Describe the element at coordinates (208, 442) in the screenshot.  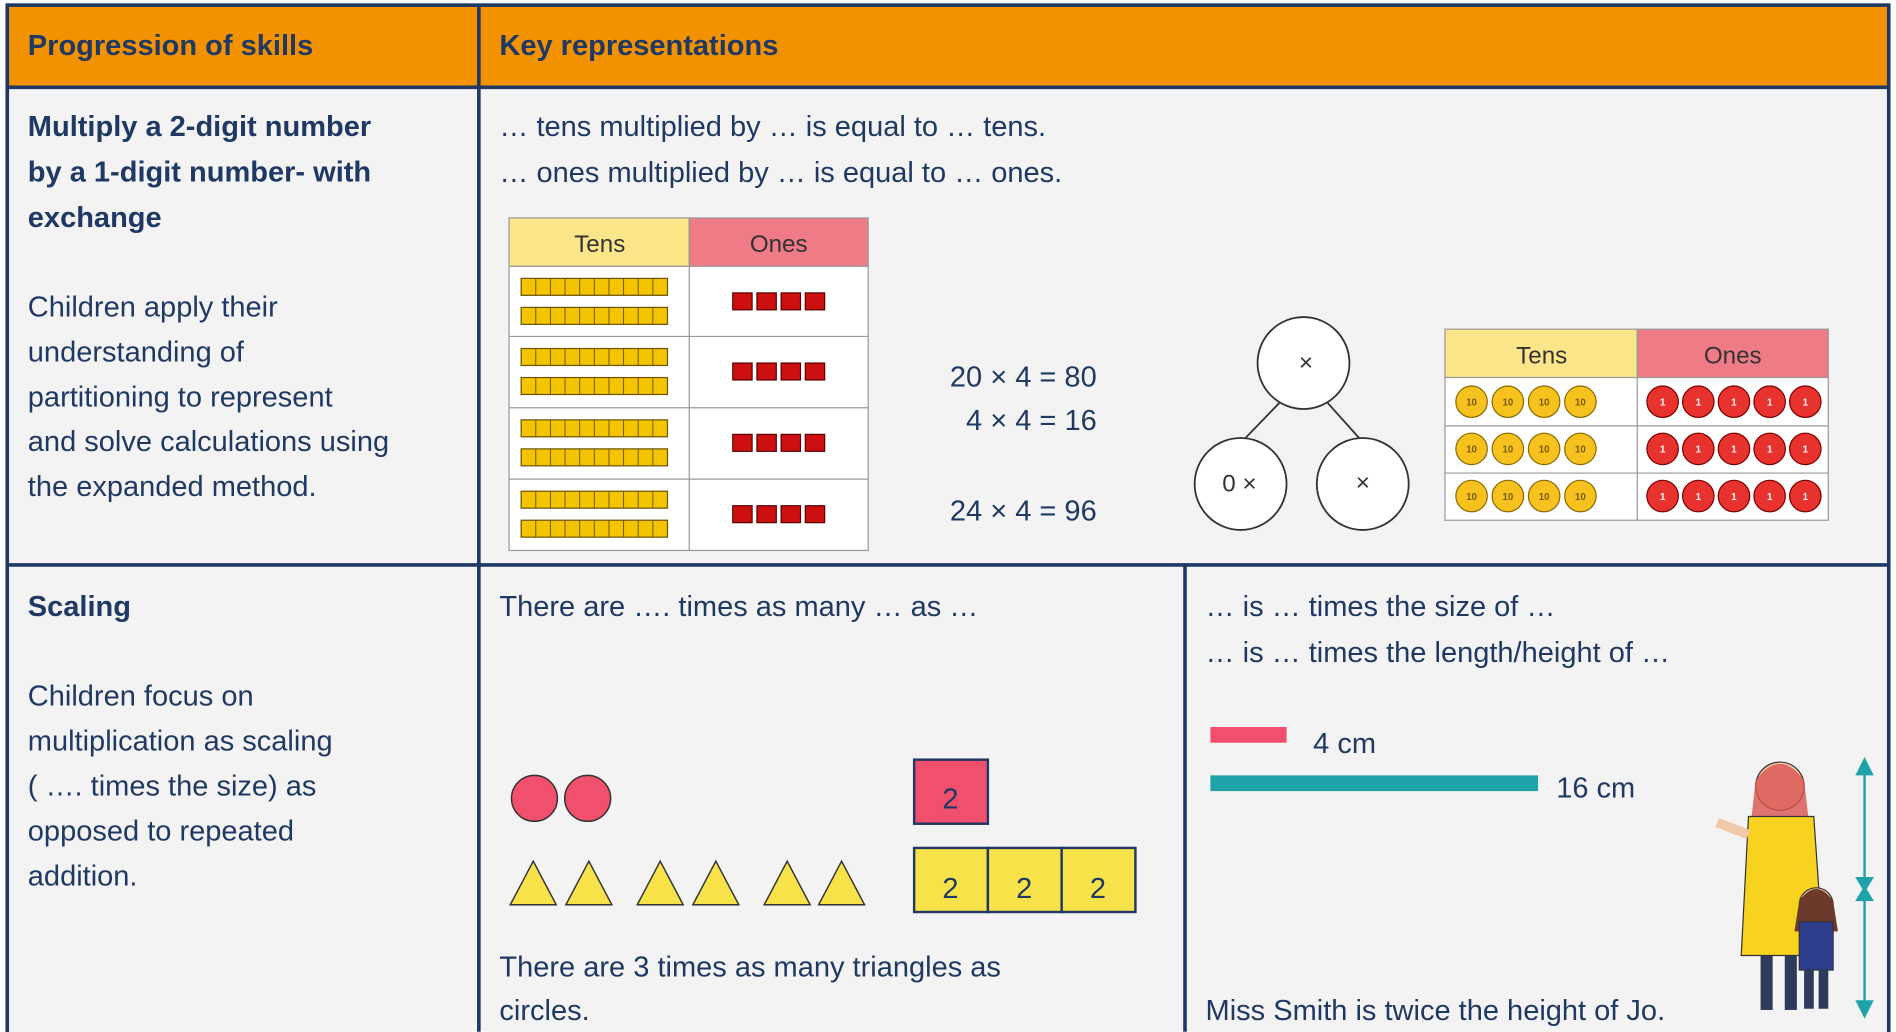
I see `skill-description: and solve calculations using` at that location.